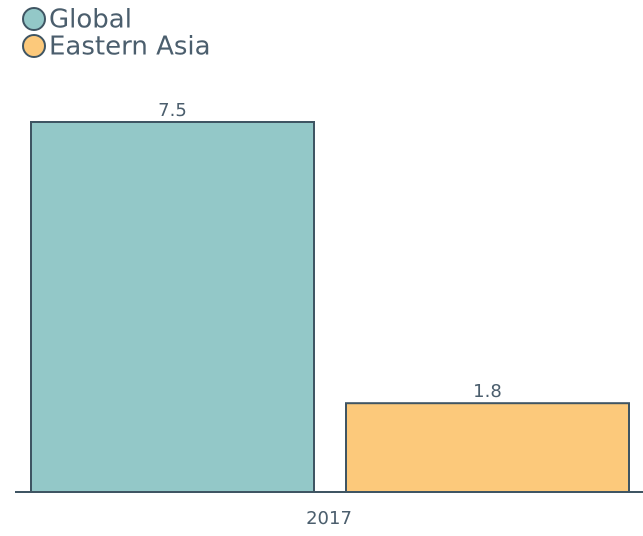 This screenshot has width=643, height=536. I want to click on legend-label: Global, so click(90, 20).